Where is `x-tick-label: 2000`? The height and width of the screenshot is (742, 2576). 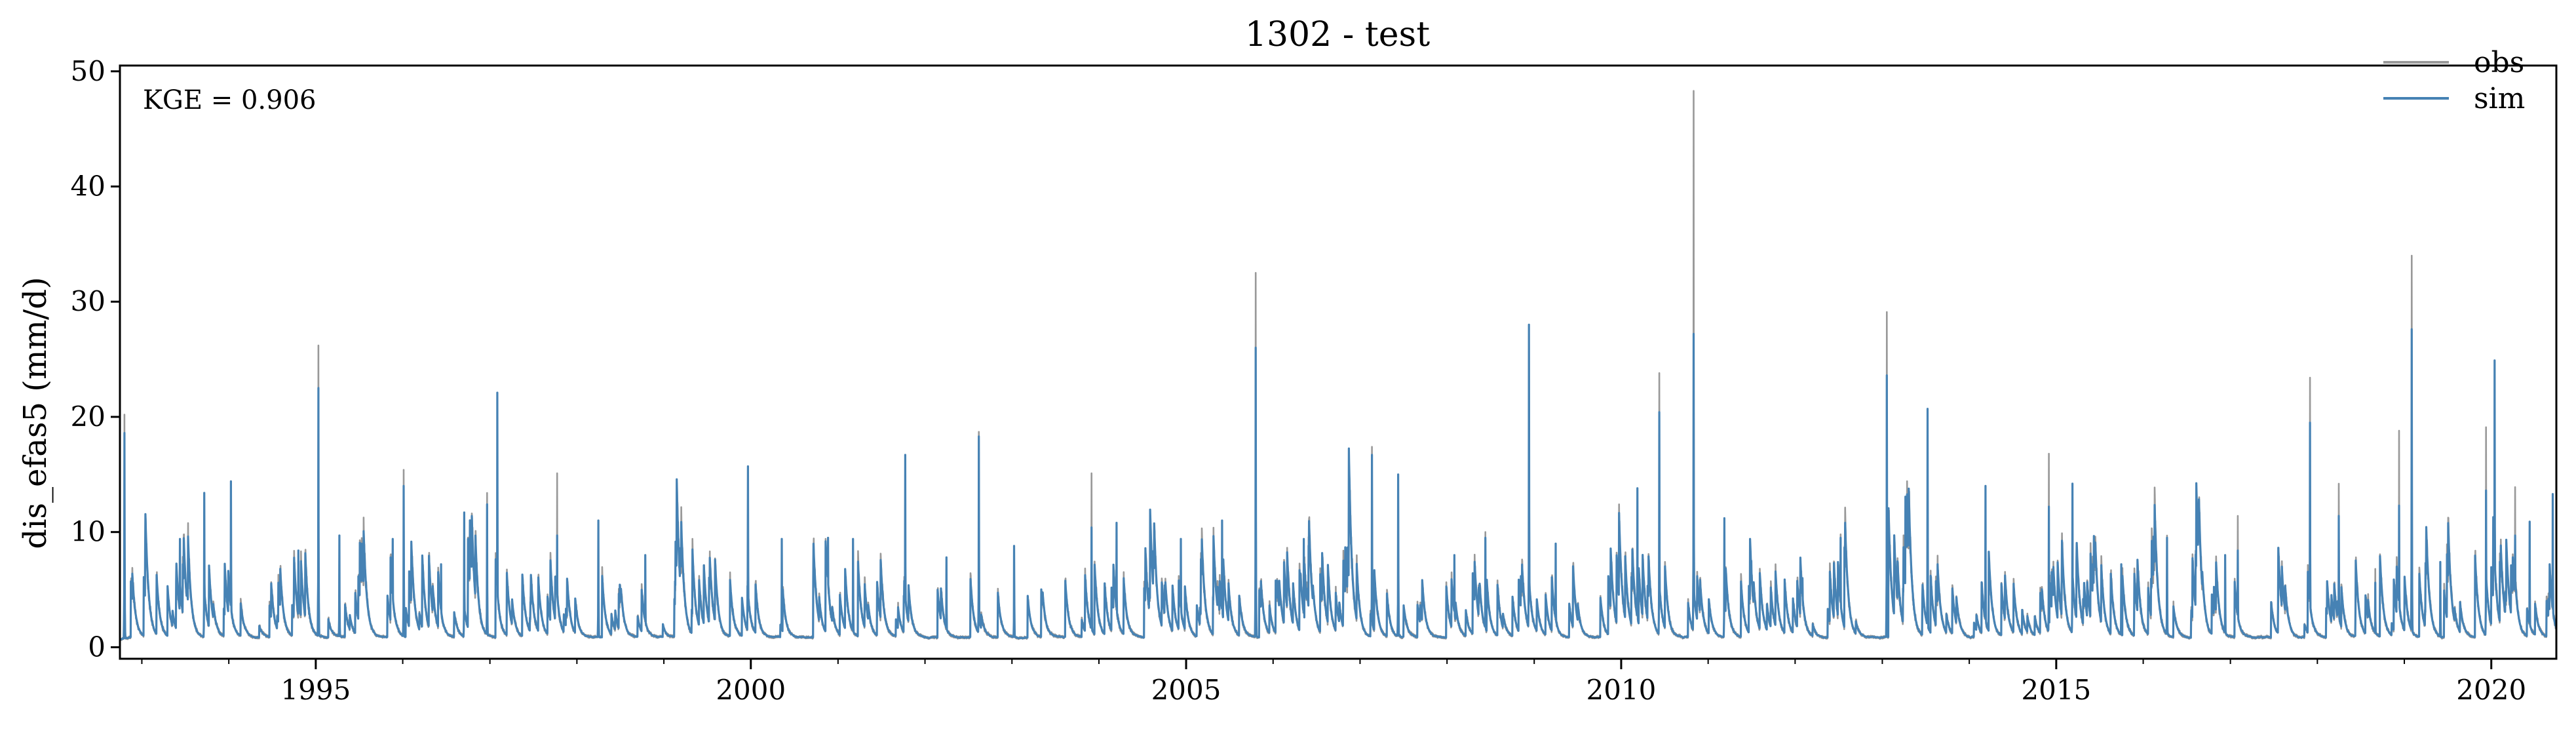 x-tick-label: 2000 is located at coordinates (751, 690).